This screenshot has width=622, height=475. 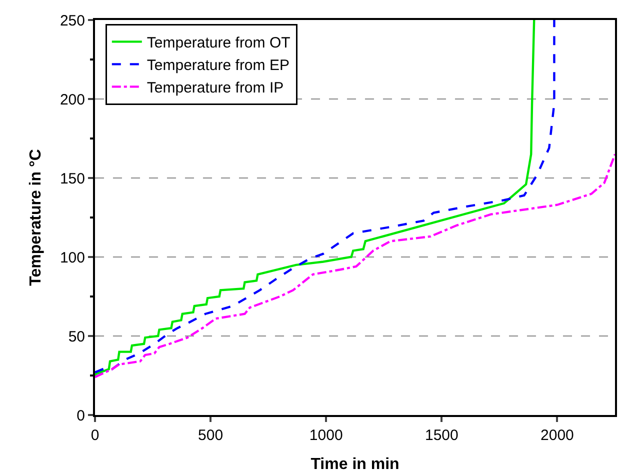 What do you see at coordinates (218, 65) in the screenshot?
I see `legend-label: Temperature from EP` at bounding box center [218, 65].